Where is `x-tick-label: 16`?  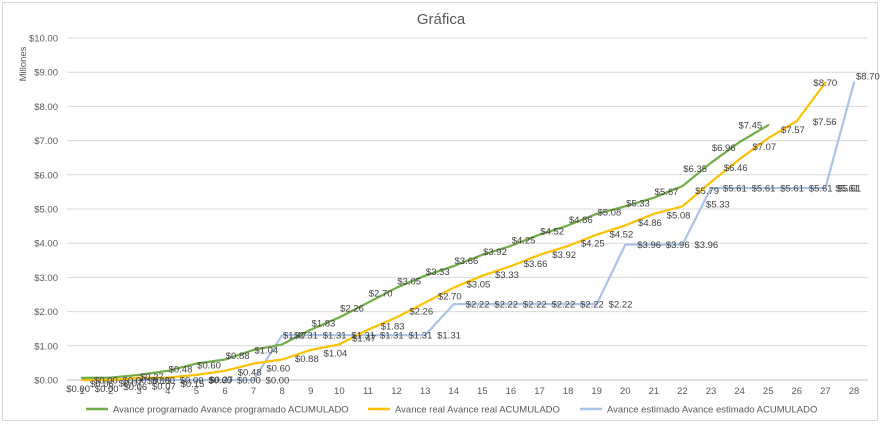 x-tick-label: 16 is located at coordinates (511, 391).